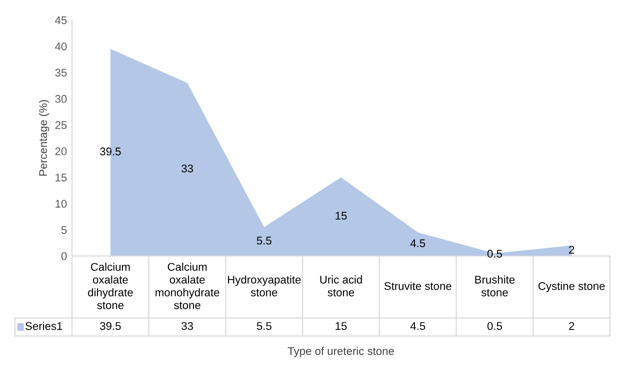 This screenshot has height=371, width=626. What do you see at coordinates (341, 326) in the screenshot?
I see `data-label: 15` at bounding box center [341, 326].